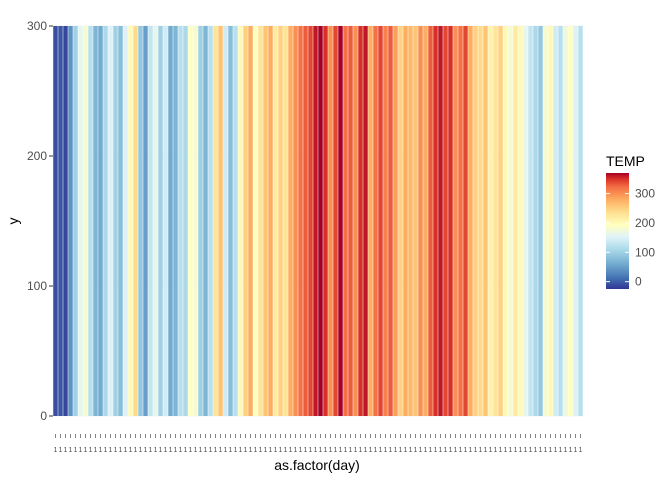 Image resolution: width=672 pixels, height=480 pixels. Describe the element at coordinates (617, 231) in the screenshot. I see `legend-colorbar` at that location.